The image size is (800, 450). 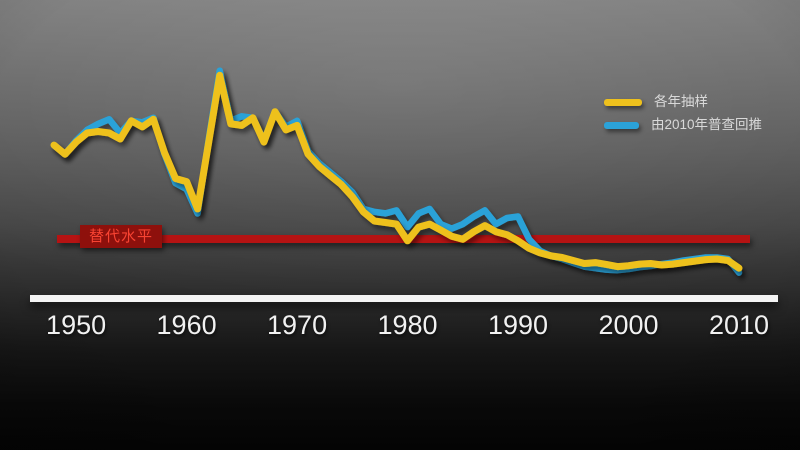 I want to click on legend-label-sample: 各年抽样, so click(x=681, y=101).